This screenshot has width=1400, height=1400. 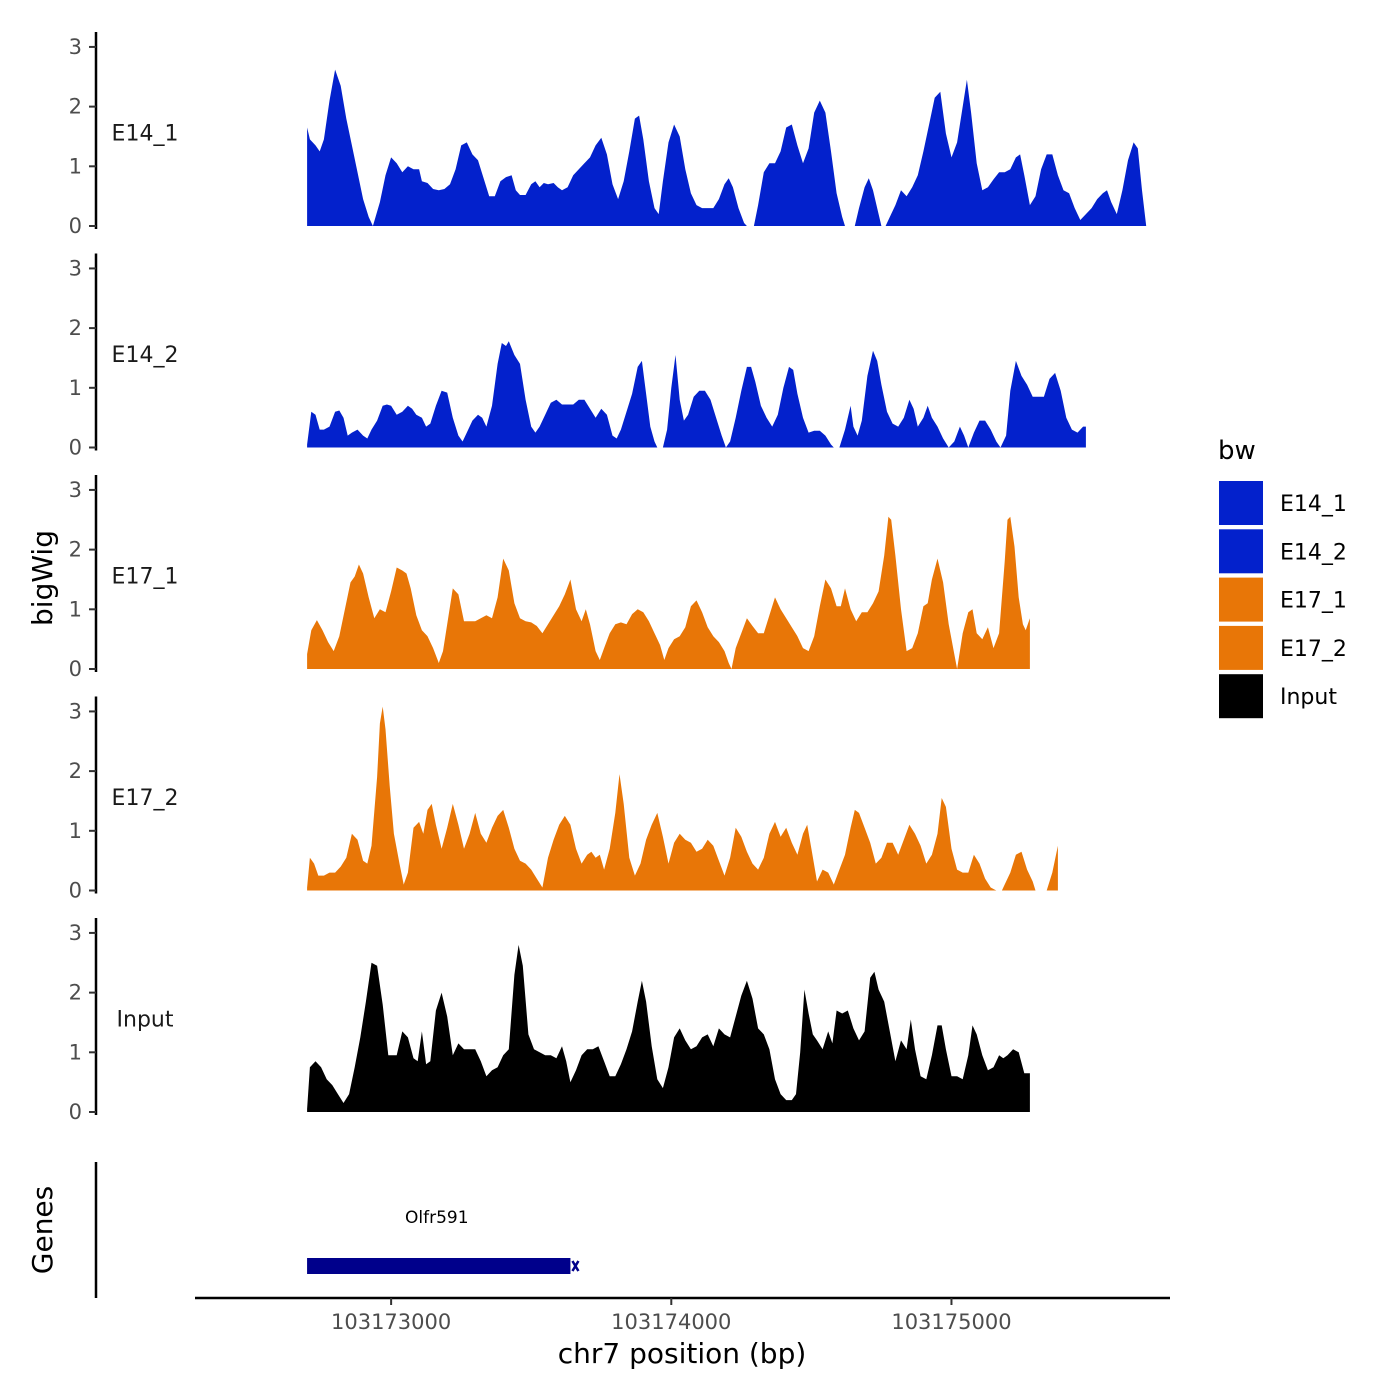 I want to click on track-label-E17_2: E17_2, so click(x=145, y=798).